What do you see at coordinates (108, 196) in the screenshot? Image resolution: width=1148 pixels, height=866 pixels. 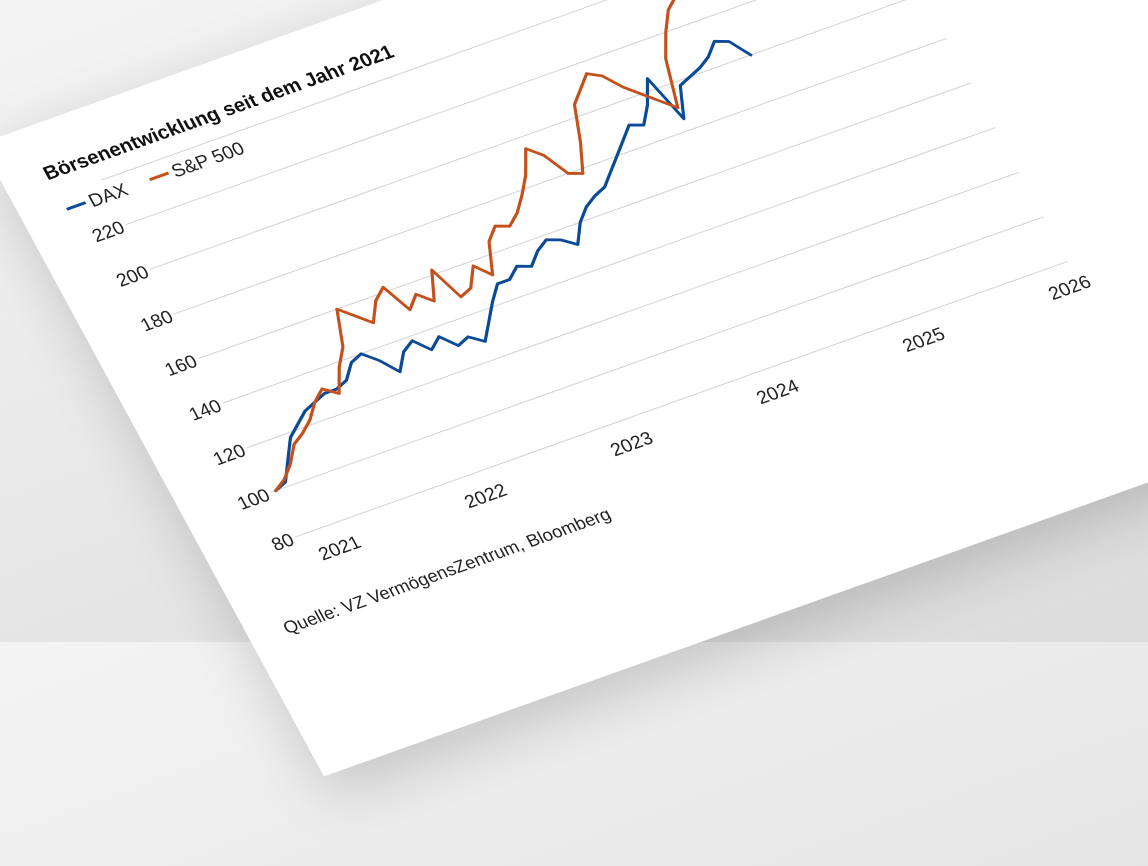 I see `legend-label-dax: DAX` at bounding box center [108, 196].